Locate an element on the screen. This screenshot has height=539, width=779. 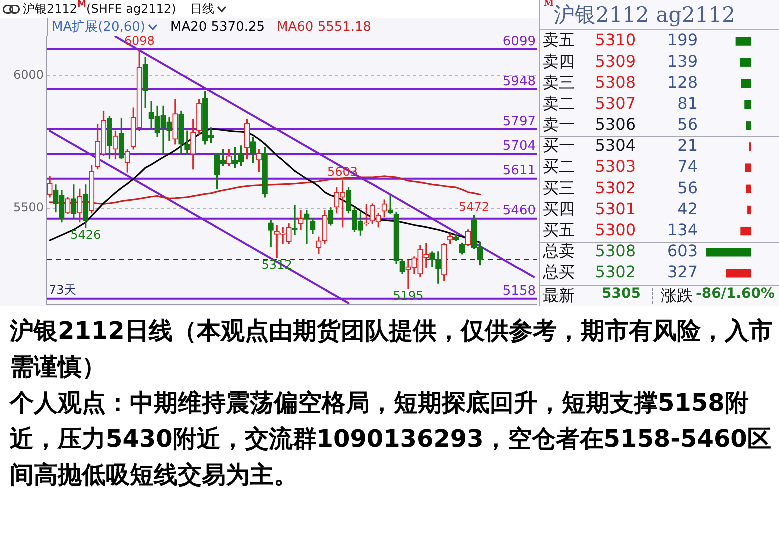
text: 5307 is located at coordinates (615, 103).